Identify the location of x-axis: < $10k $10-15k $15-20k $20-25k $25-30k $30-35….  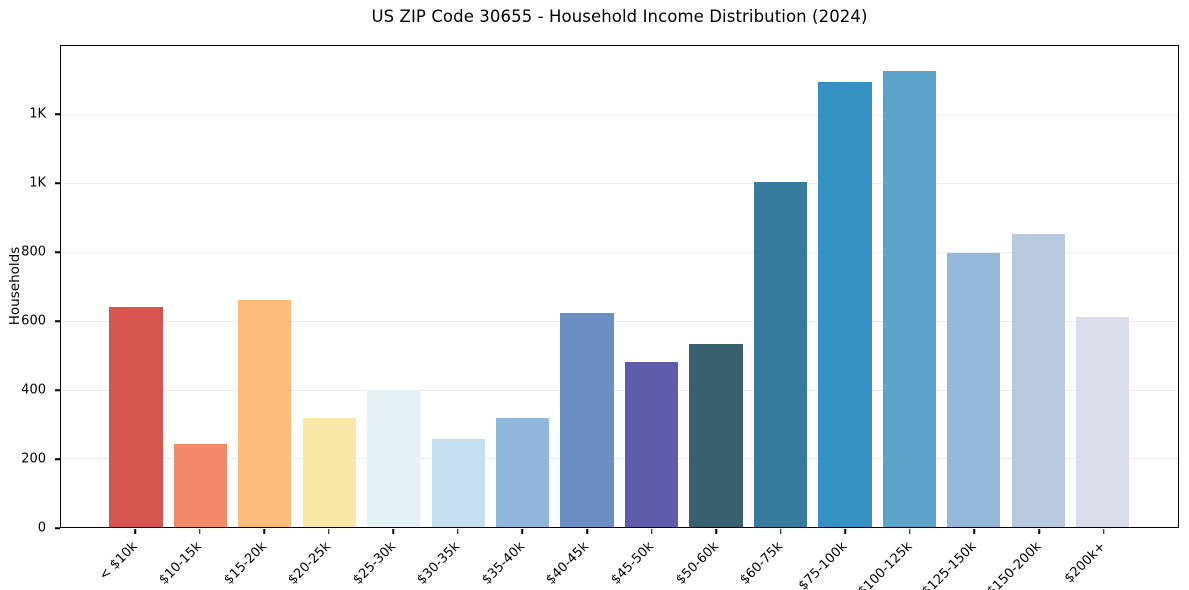
(619, 559).